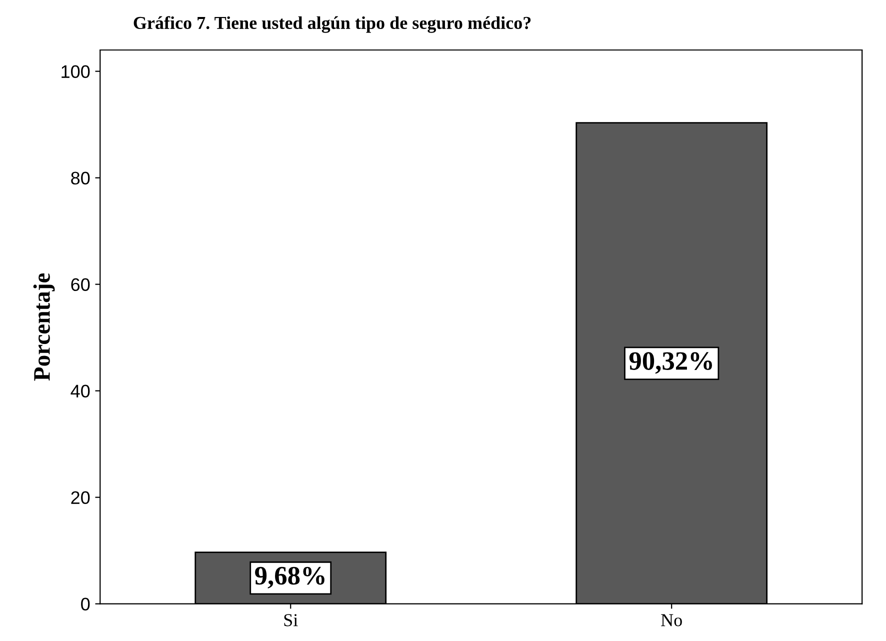 This screenshot has height=641, width=886. What do you see at coordinates (291, 620) in the screenshot?
I see `x-tick-label: Si` at bounding box center [291, 620].